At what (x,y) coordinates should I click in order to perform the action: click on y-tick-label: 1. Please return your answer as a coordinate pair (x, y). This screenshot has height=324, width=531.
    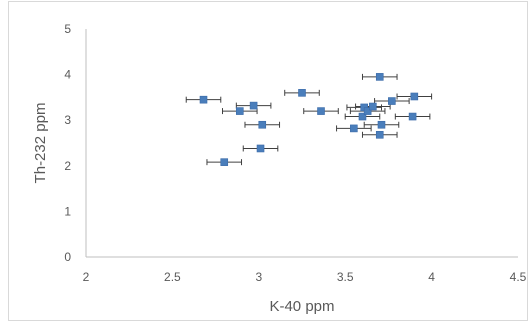
    Looking at the image, I should click on (67, 211).